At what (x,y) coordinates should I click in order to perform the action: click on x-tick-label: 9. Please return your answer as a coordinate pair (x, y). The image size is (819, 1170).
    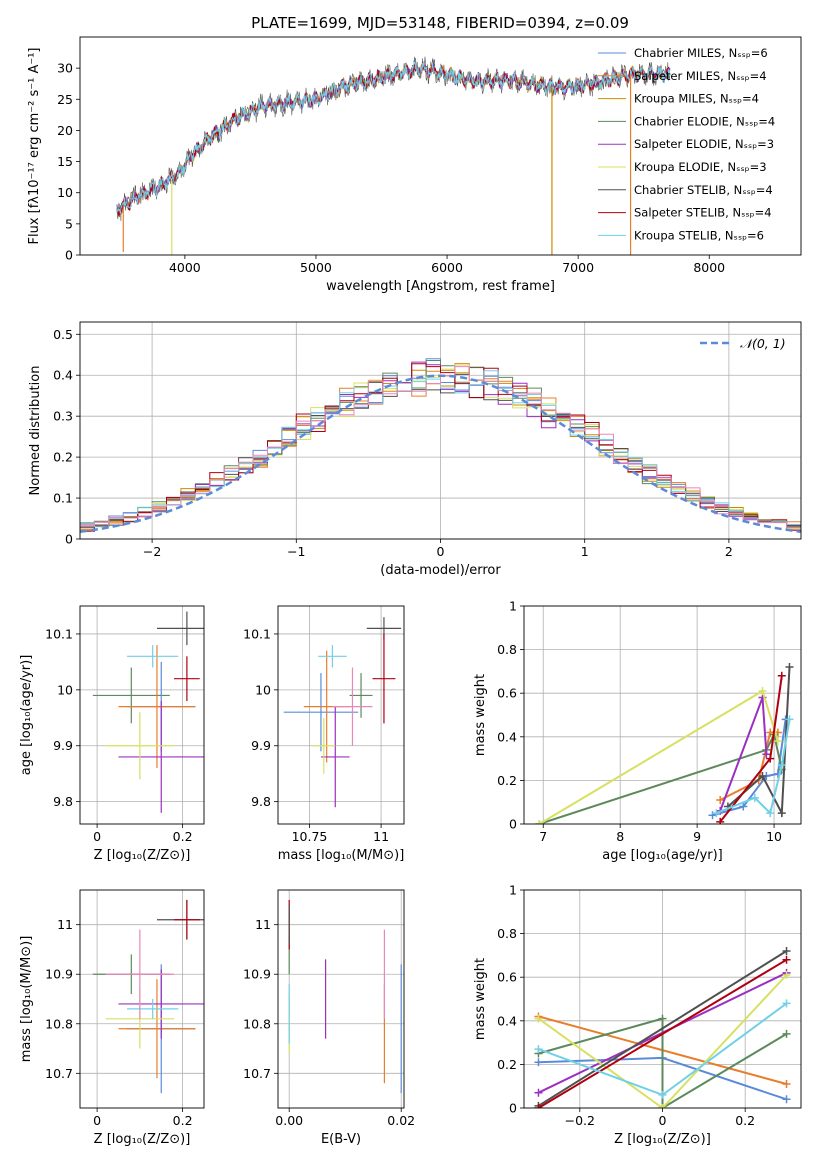
    Looking at the image, I should click on (697, 836).